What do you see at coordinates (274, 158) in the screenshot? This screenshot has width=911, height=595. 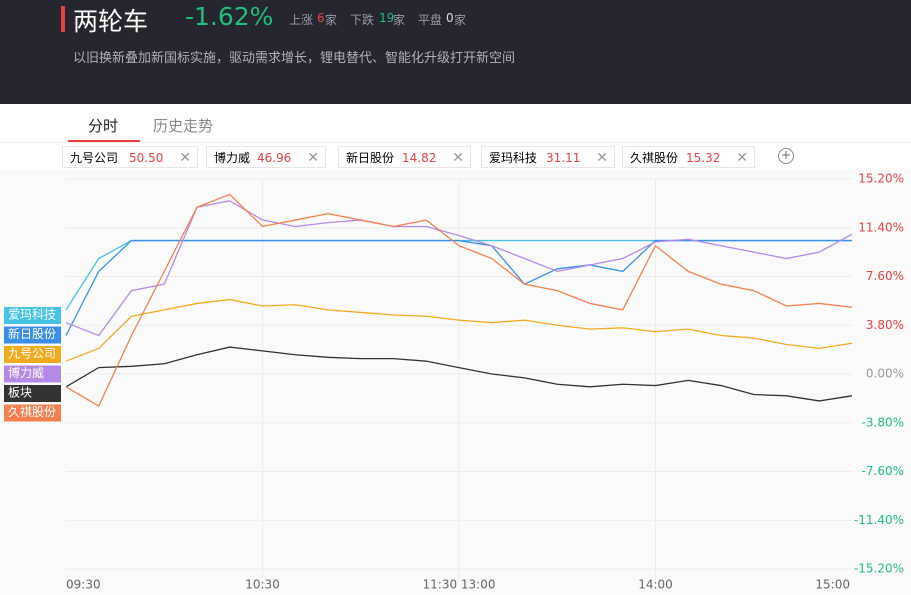 I see `chip-price: 46.96` at bounding box center [274, 158].